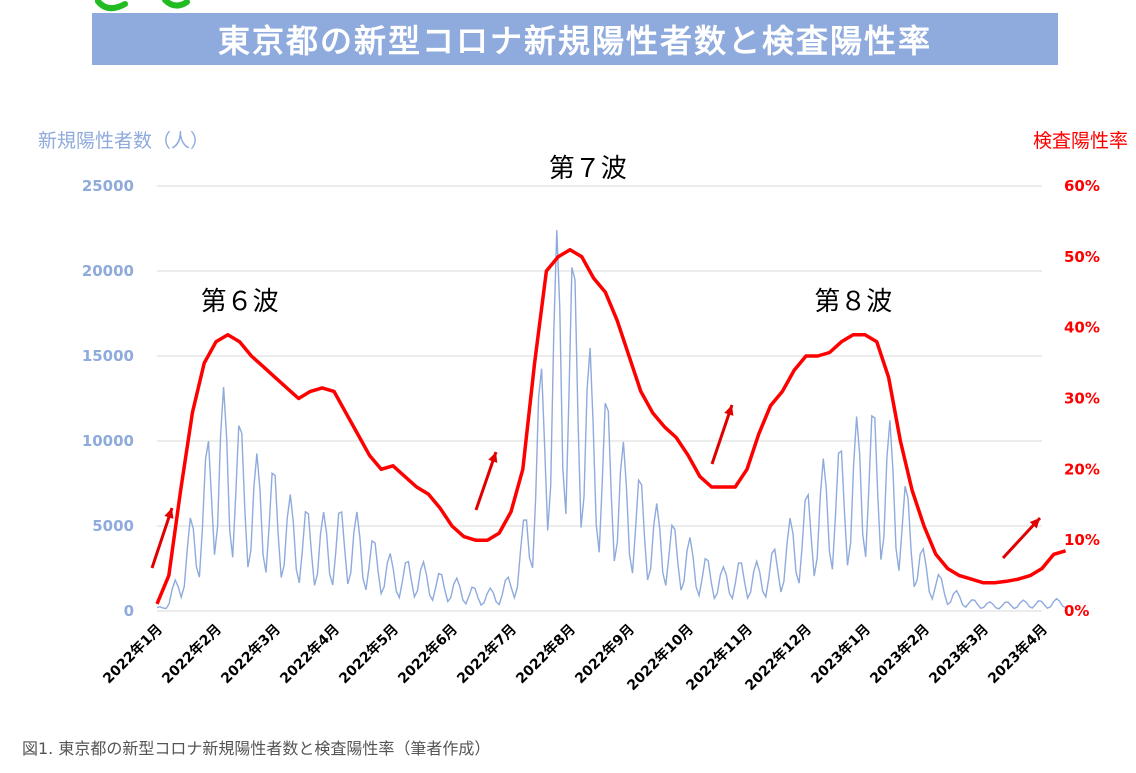 Image resolution: width=1136 pixels, height=773 pixels. I want to click on x-tick-label: 2022年1月, so click(133, 654).